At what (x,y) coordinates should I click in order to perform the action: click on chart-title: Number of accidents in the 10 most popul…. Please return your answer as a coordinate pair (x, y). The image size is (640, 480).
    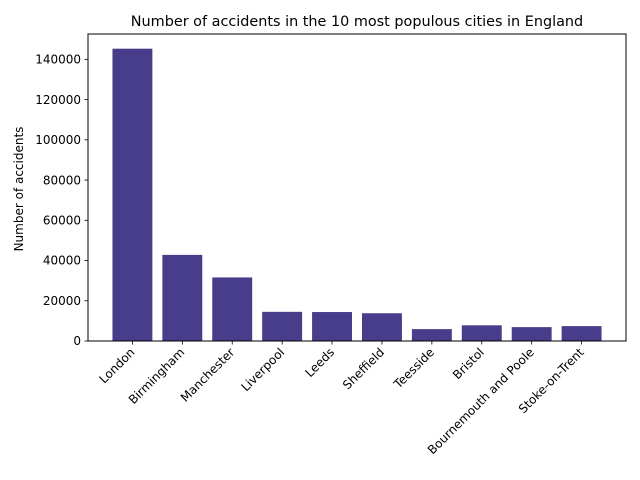
    Looking at the image, I should click on (357, 22).